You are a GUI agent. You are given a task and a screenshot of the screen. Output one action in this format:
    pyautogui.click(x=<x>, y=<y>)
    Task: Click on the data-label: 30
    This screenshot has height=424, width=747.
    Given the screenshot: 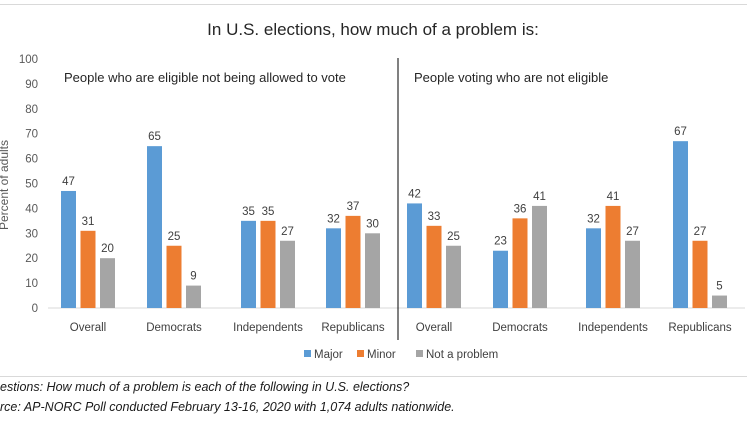 What is the action you would take?
    pyautogui.click(x=372, y=224)
    